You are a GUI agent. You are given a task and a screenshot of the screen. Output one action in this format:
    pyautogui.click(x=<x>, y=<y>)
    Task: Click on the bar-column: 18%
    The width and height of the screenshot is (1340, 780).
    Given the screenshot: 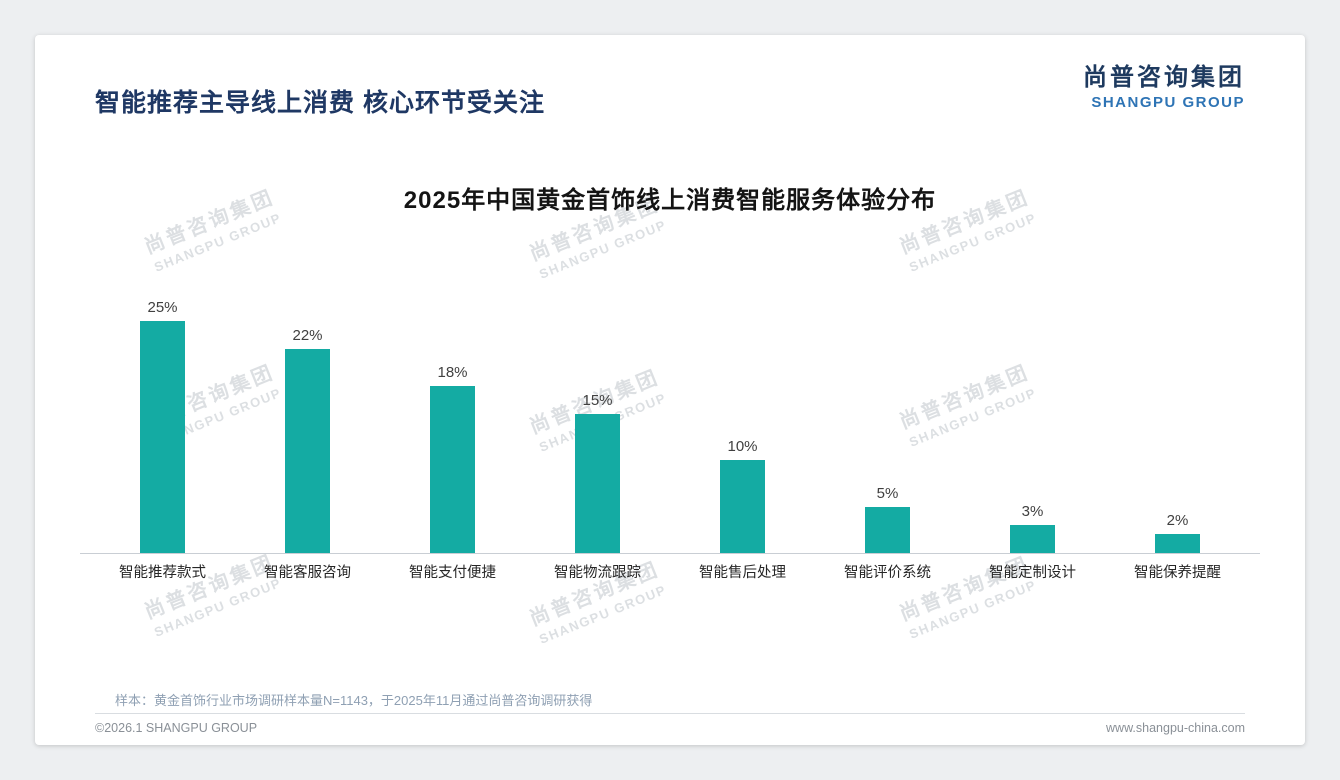 What is the action you would take?
    pyautogui.click(x=452, y=458)
    